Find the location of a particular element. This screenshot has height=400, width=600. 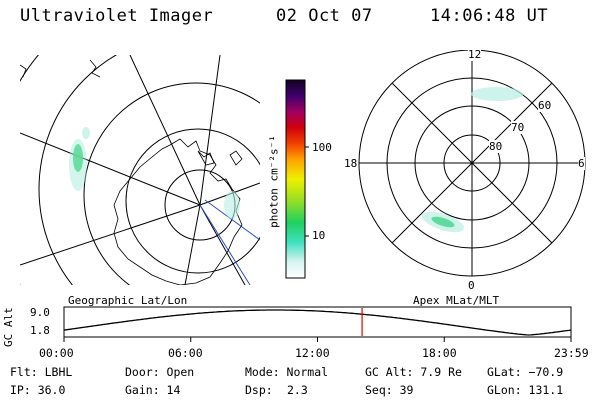

status-seq: Seq: 39 is located at coordinates (389, 390).